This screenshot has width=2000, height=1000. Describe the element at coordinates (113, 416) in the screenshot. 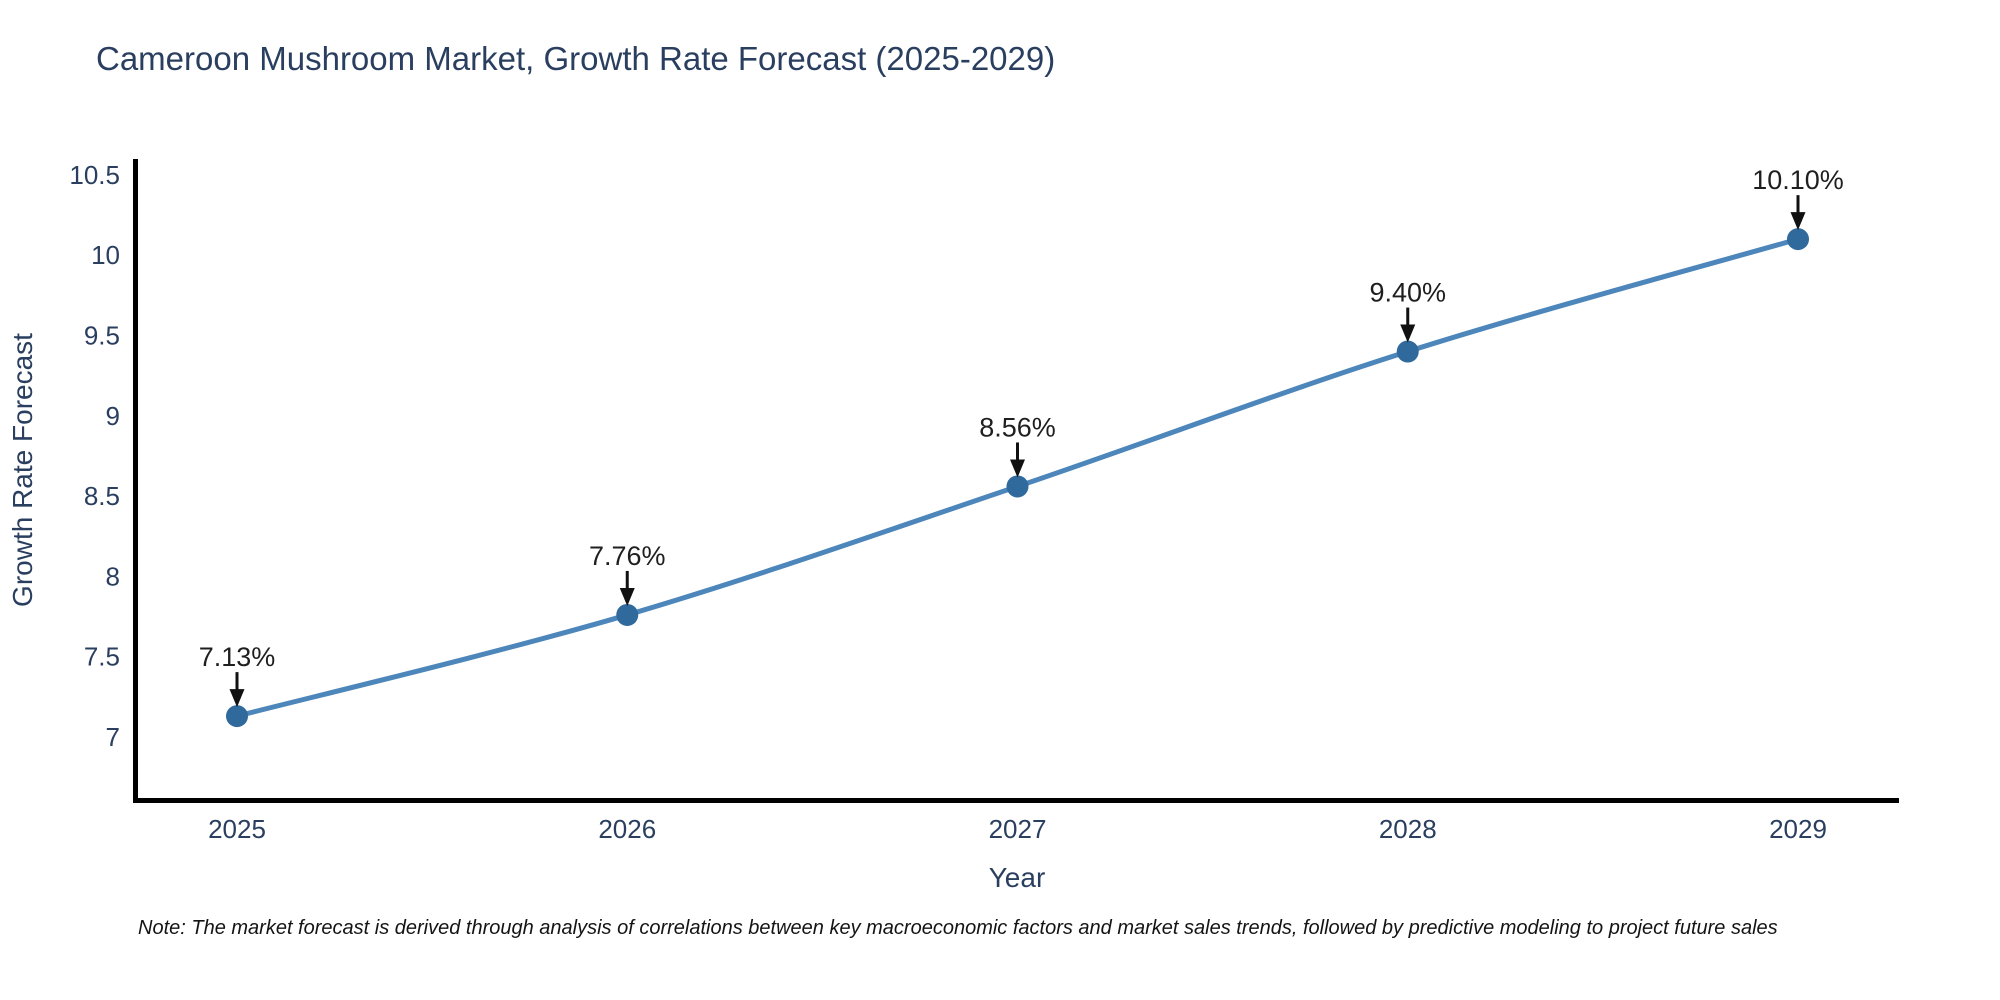

I see `y-tick-label: 9` at that location.